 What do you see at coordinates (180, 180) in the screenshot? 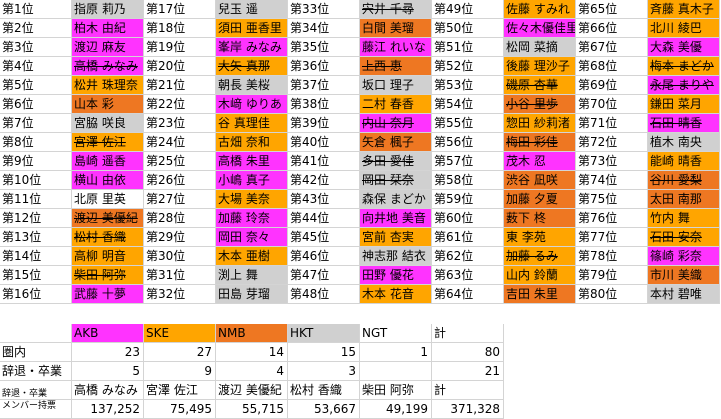
I see `rank-cell: 第26位` at bounding box center [180, 180].